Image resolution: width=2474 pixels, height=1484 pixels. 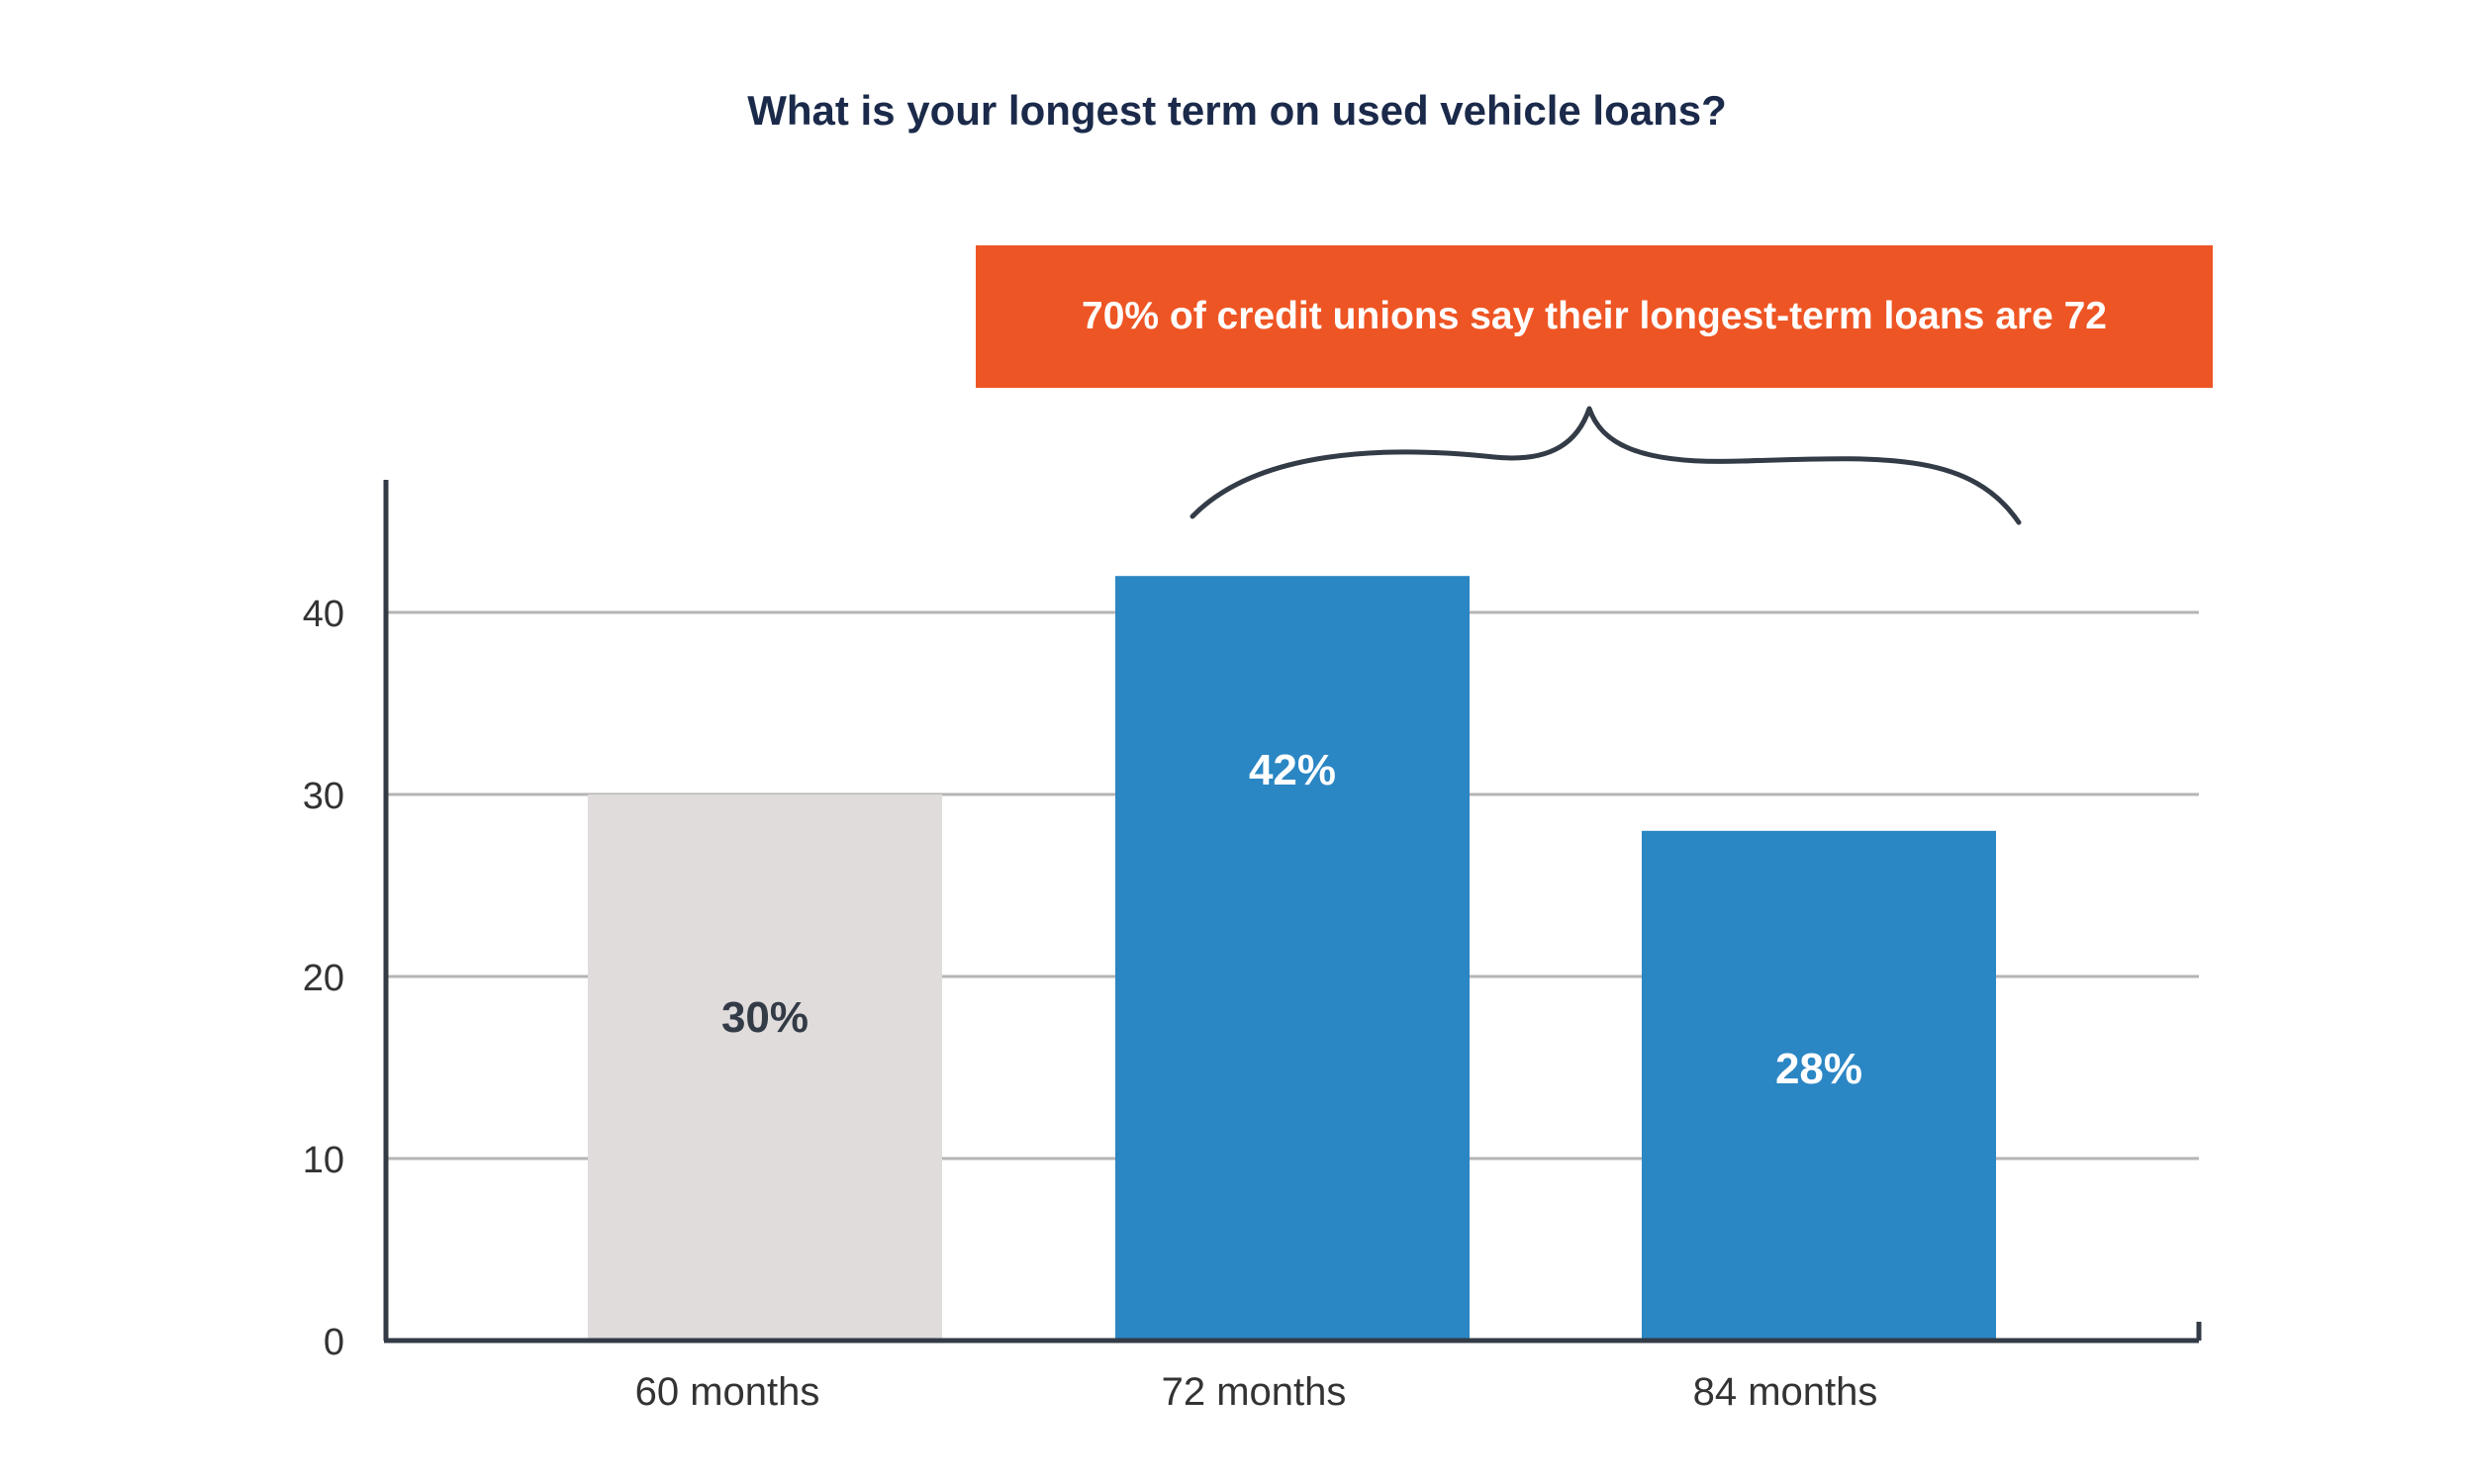 What do you see at coordinates (324, 1160) in the screenshot?
I see `y-tick-label: 10` at bounding box center [324, 1160].